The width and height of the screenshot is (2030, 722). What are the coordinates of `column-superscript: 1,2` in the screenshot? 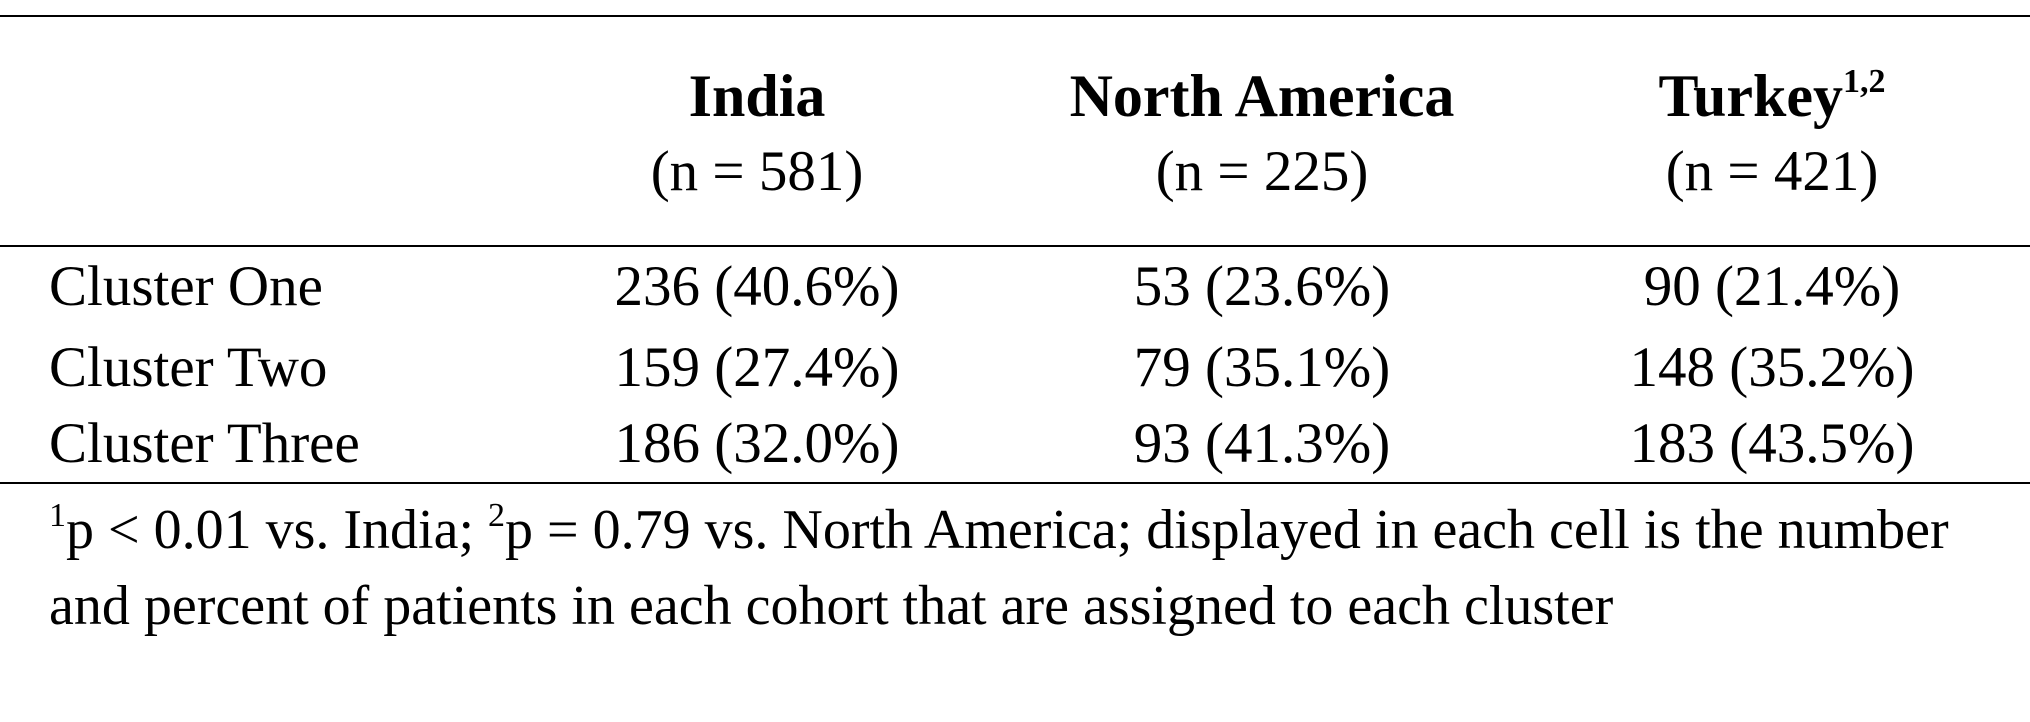 It's located at (1864, 81).